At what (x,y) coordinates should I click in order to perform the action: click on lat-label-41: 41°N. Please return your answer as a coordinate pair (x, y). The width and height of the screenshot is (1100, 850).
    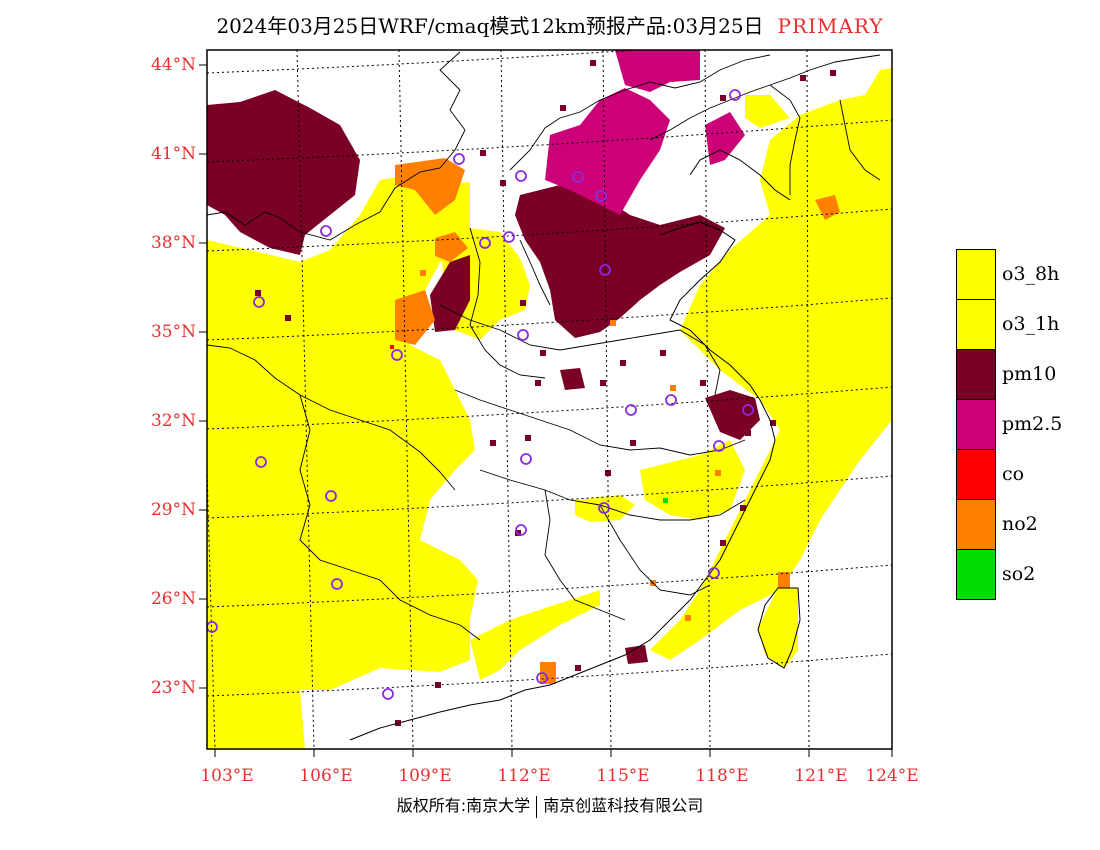
    Looking at the image, I should click on (173, 154).